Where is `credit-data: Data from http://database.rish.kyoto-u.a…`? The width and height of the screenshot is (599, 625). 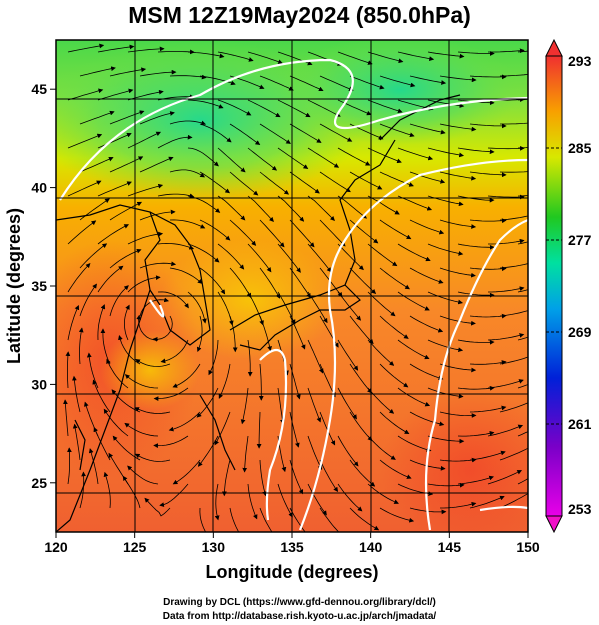 credit-data: Data from http://database.rish.kyoto-u.a… is located at coordinates (299, 616).